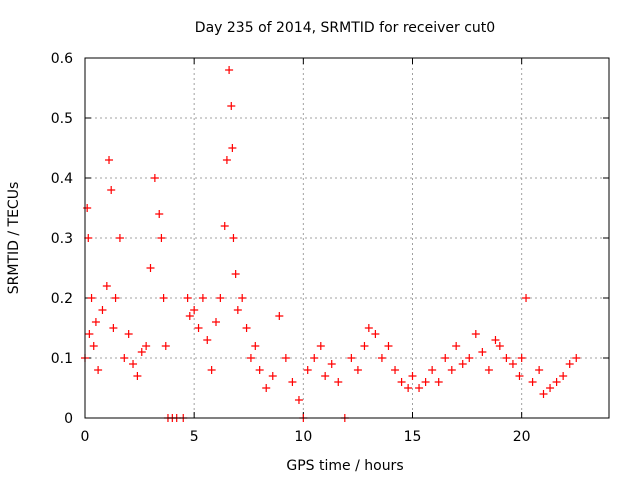 This screenshot has width=640, height=480. Describe the element at coordinates (85, 437) in the screenshot. I see `x-tick-label: 0` at that location.